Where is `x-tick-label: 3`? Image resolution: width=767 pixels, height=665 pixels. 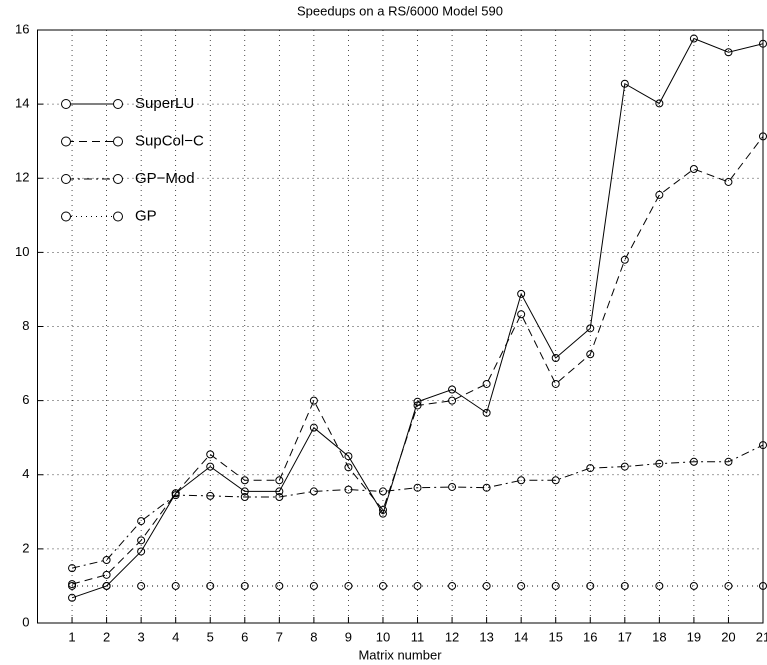
x-tick-label: 3 is located at coordinates (141, 636).